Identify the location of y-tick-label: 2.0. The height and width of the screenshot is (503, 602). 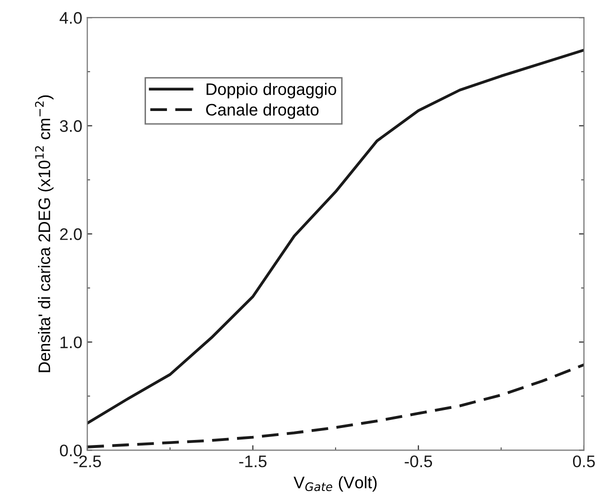
(71, 234).